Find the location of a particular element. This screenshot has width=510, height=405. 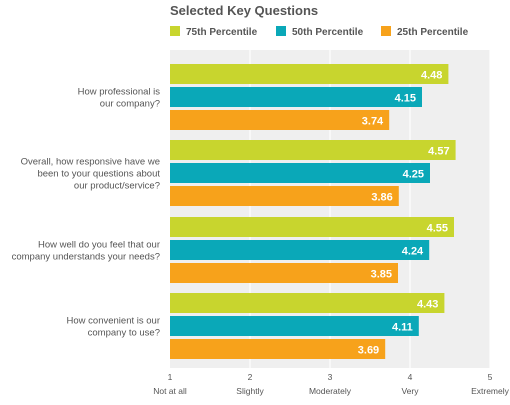

category-label: How professional is our company? is located at coordinates (119, 98).